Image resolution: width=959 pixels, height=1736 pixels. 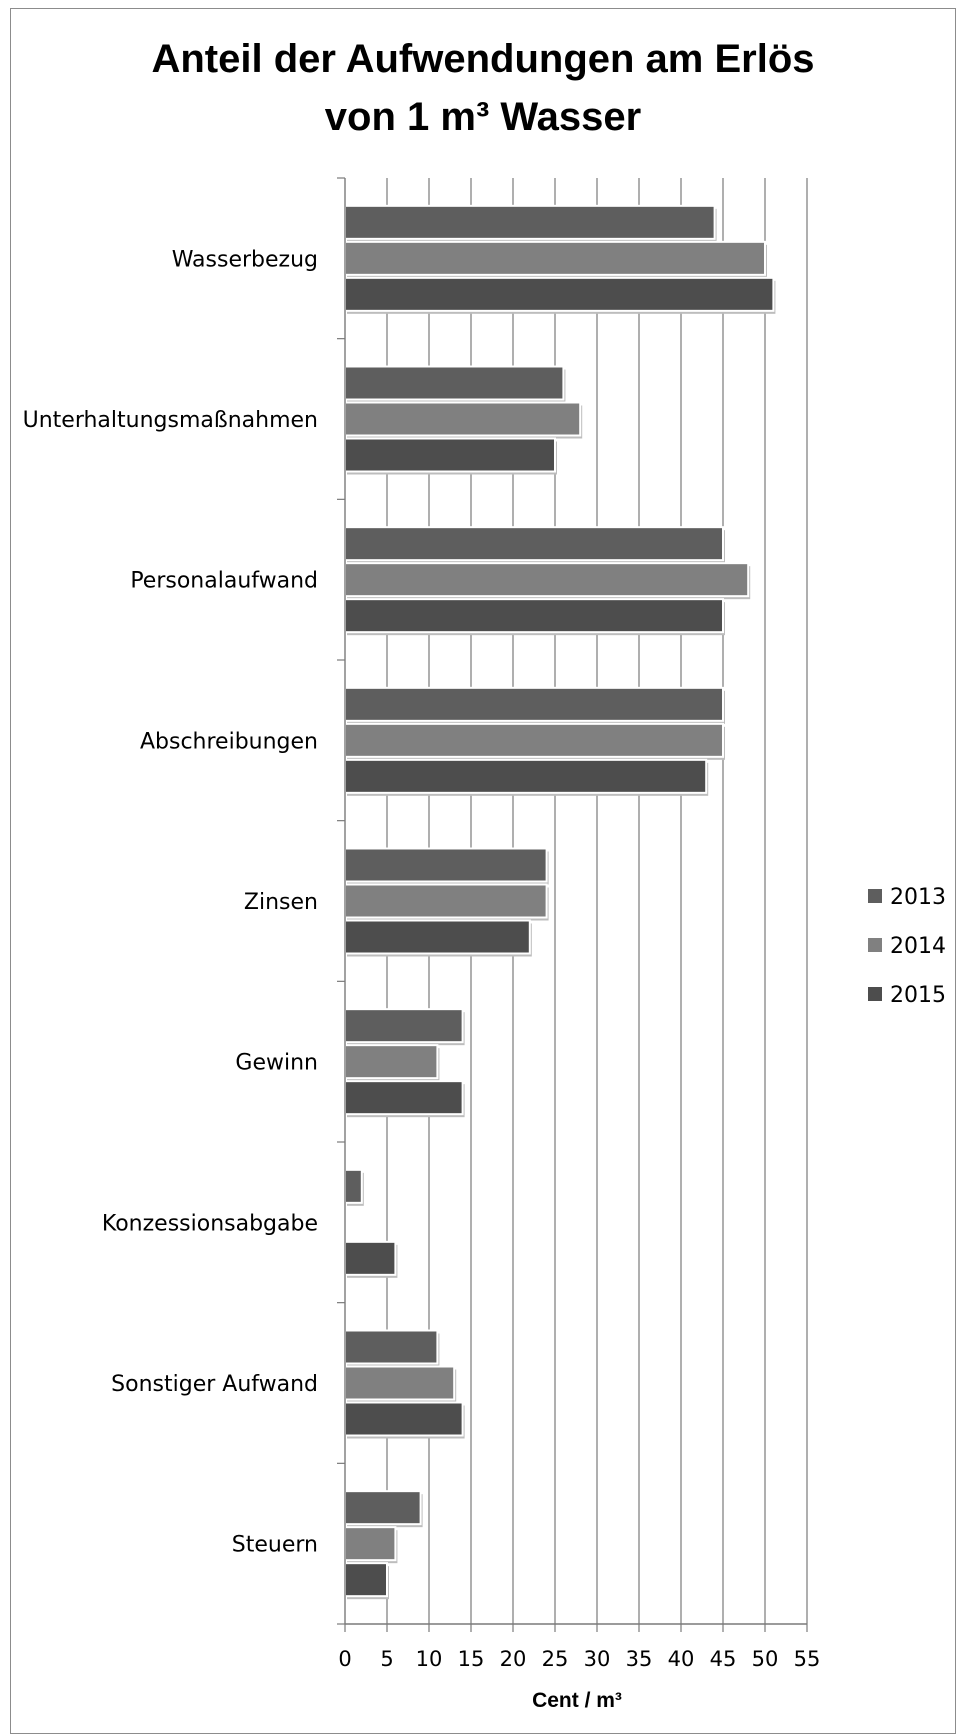 What do you see at coordinates (918, 897) in the screenshot?
I see `legend-label: 2013` at bounding box center [918, 897].